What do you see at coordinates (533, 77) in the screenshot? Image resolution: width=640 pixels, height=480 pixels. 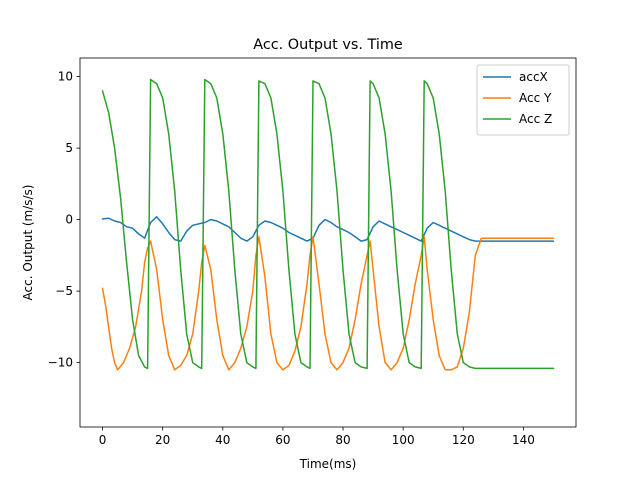 I see `legend-label: accX` at bounding box center [533, 77].